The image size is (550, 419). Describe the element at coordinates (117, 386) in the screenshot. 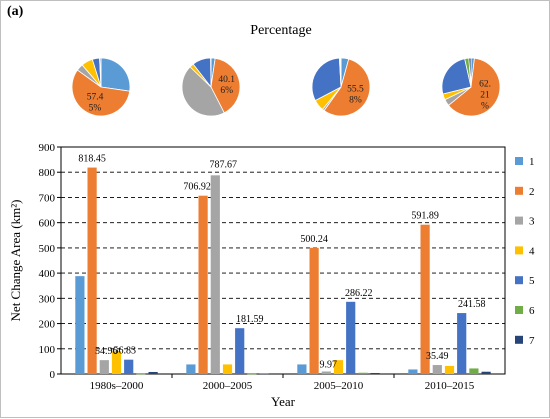

I see `x-tick-label-1: 1980s–2000` at that location.